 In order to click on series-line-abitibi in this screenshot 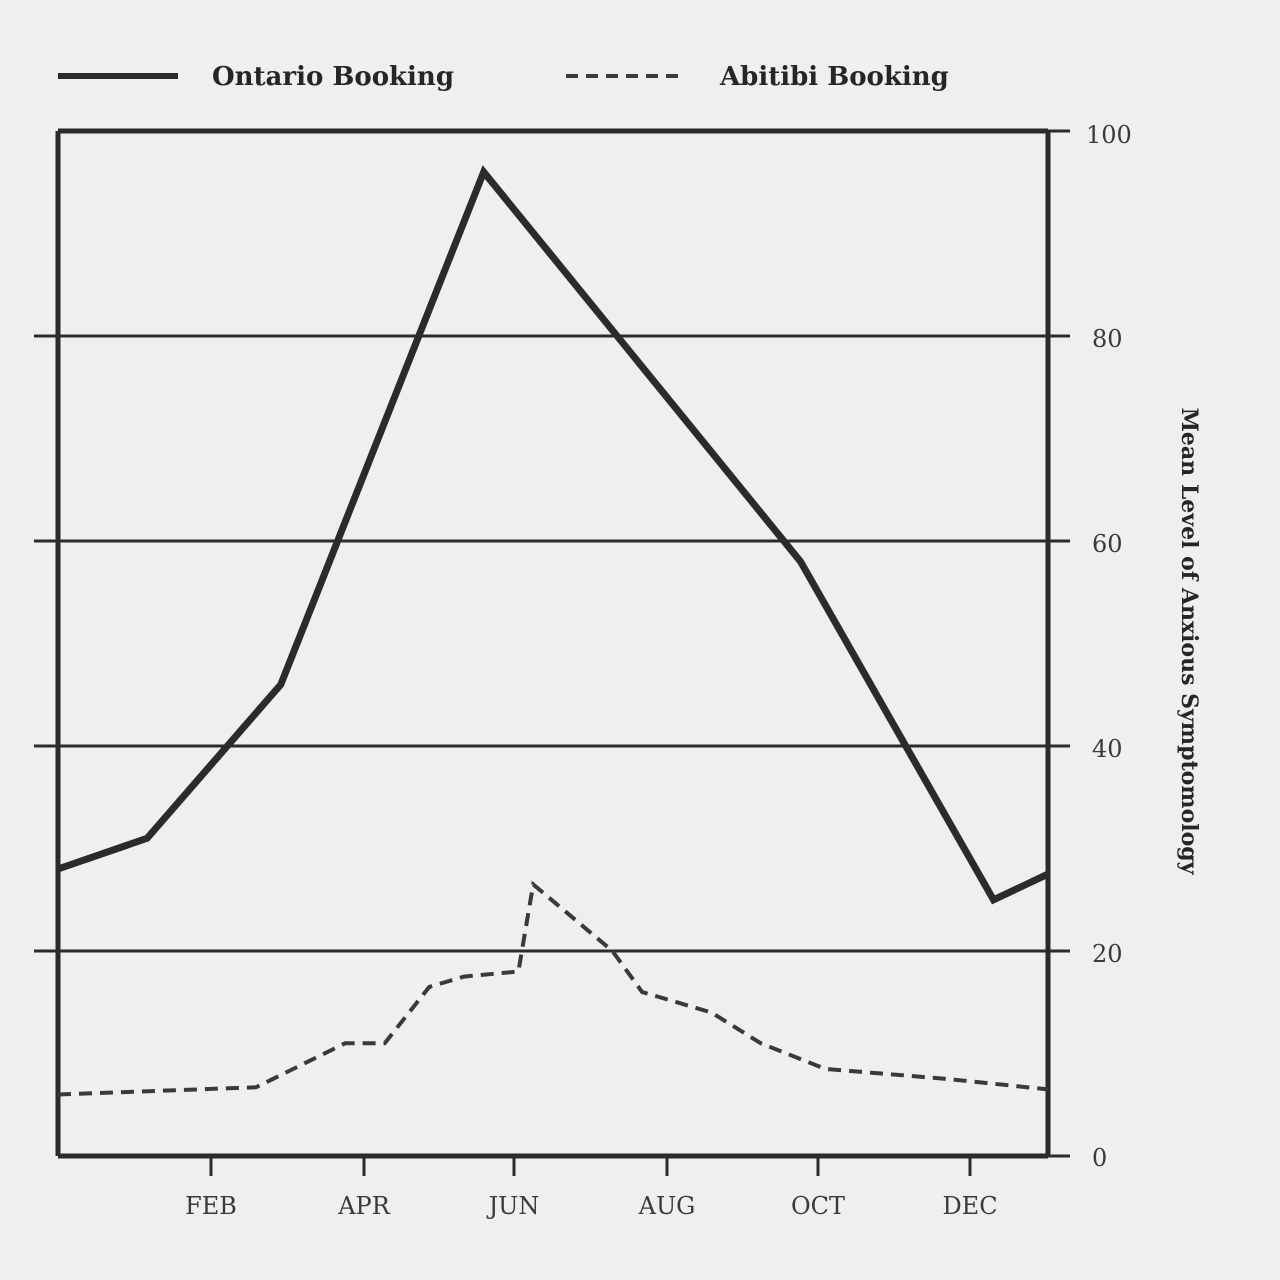, I will do `click(553, 988)`.